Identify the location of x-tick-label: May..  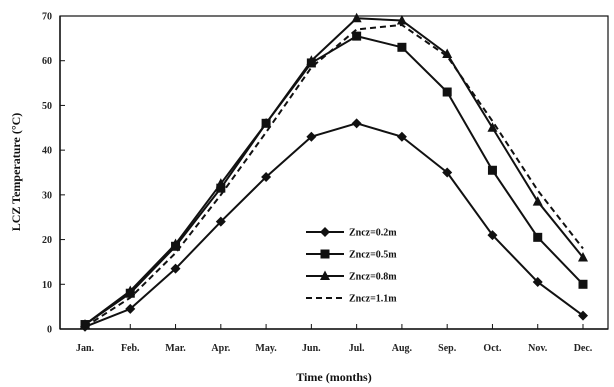
(266, 348).